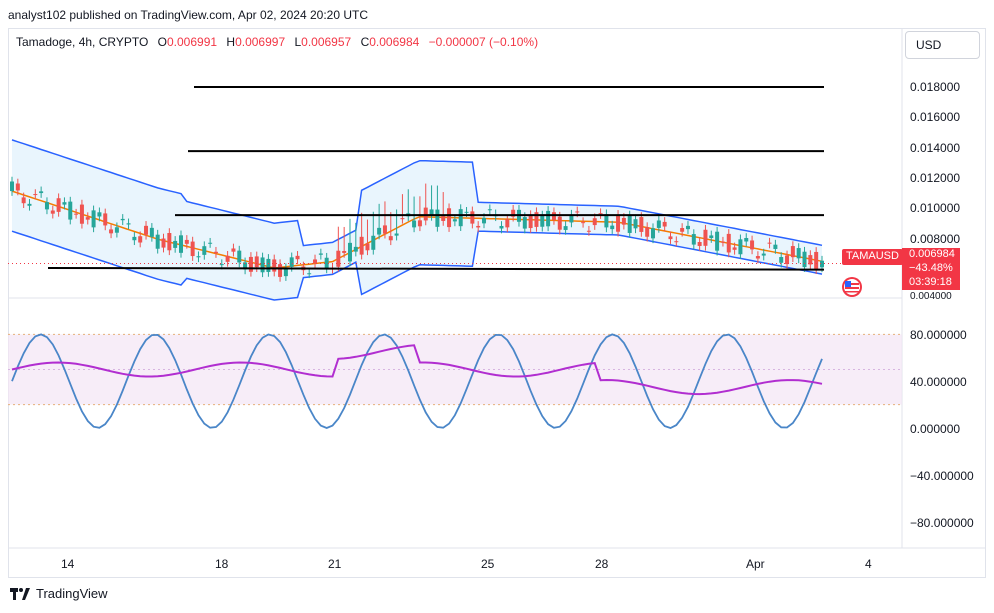  What do you see at coordinates (872, 257) in the screenshot?
I see `symbol-tag: TAMAUSD` at bounding box center [872, 257].